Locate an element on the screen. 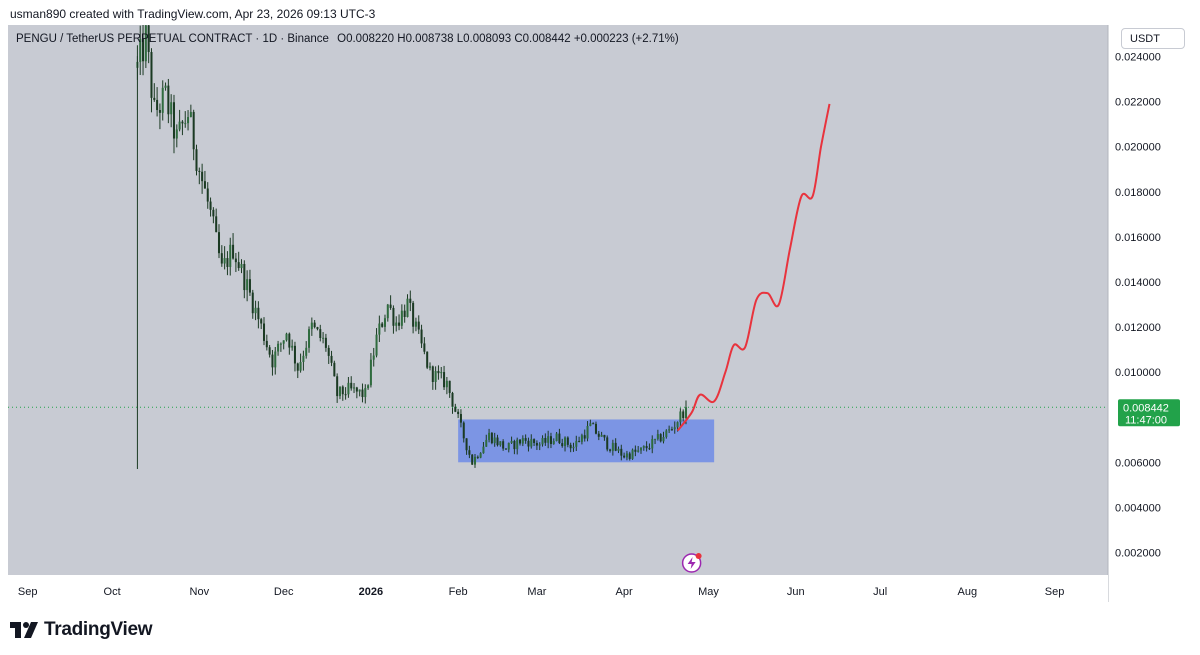 This screenshot has width=1200, height=655. y-tick-label: 0.014000 is located at coordinates (1138, 283).